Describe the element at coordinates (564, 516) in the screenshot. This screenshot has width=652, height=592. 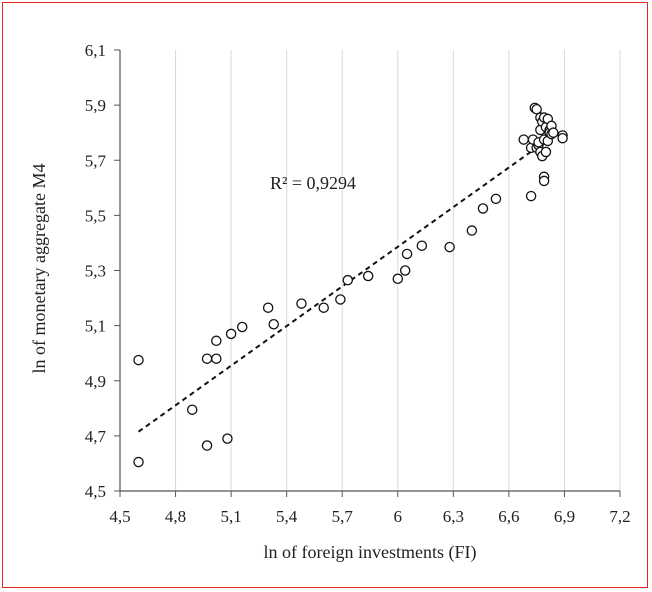
I see `x-tick-label: 6,9` at that location.